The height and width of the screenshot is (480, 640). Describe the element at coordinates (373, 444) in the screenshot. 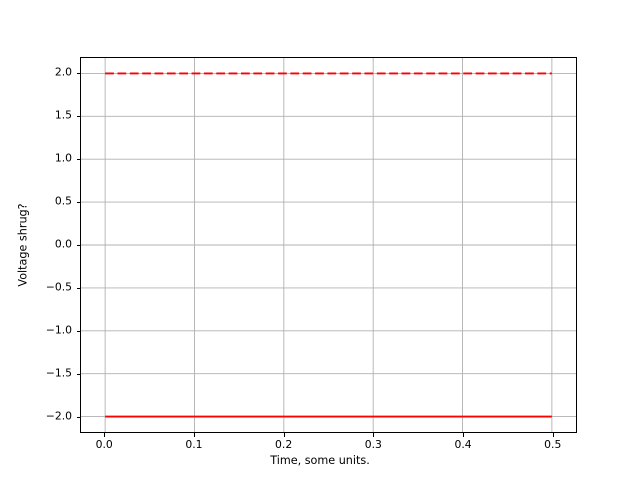

I see `x-tick-label: 0.3` at that location.